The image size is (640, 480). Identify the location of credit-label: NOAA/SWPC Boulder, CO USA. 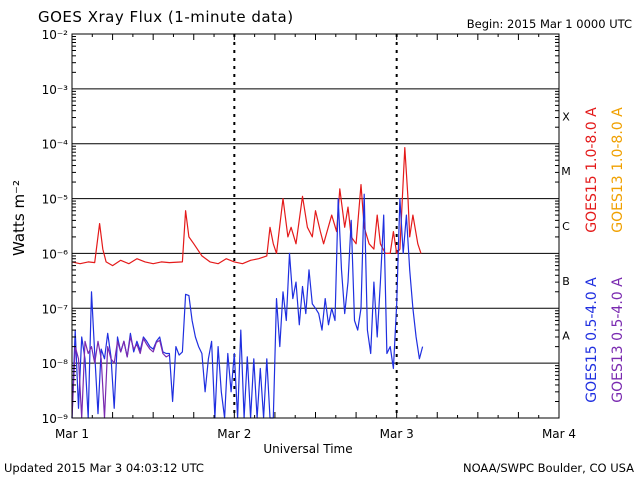
(548, 468).